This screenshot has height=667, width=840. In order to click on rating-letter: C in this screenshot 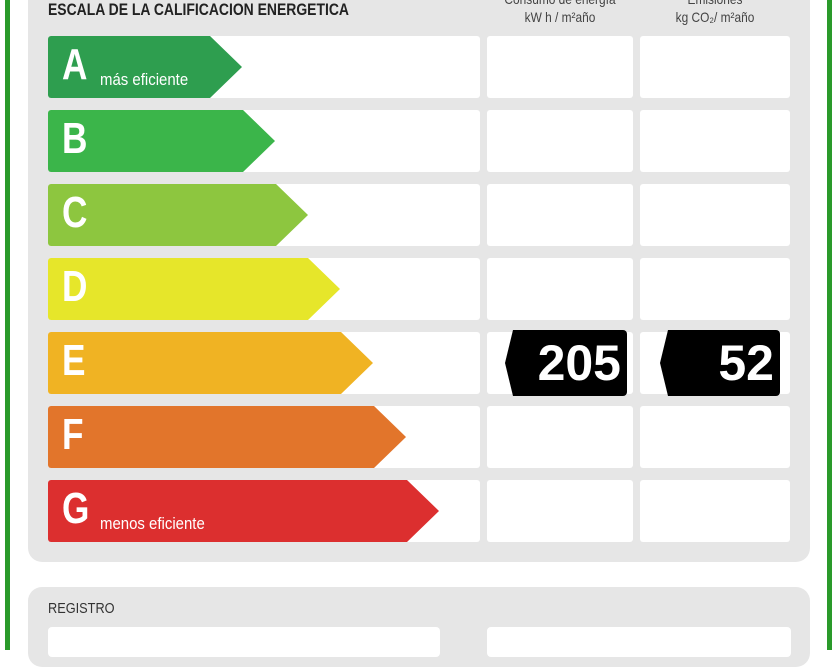, I will do `click(75, 212)`.